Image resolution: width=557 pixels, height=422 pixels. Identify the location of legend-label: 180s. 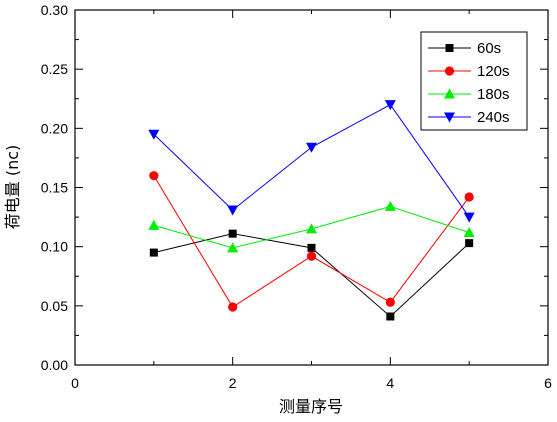
(493, 94).